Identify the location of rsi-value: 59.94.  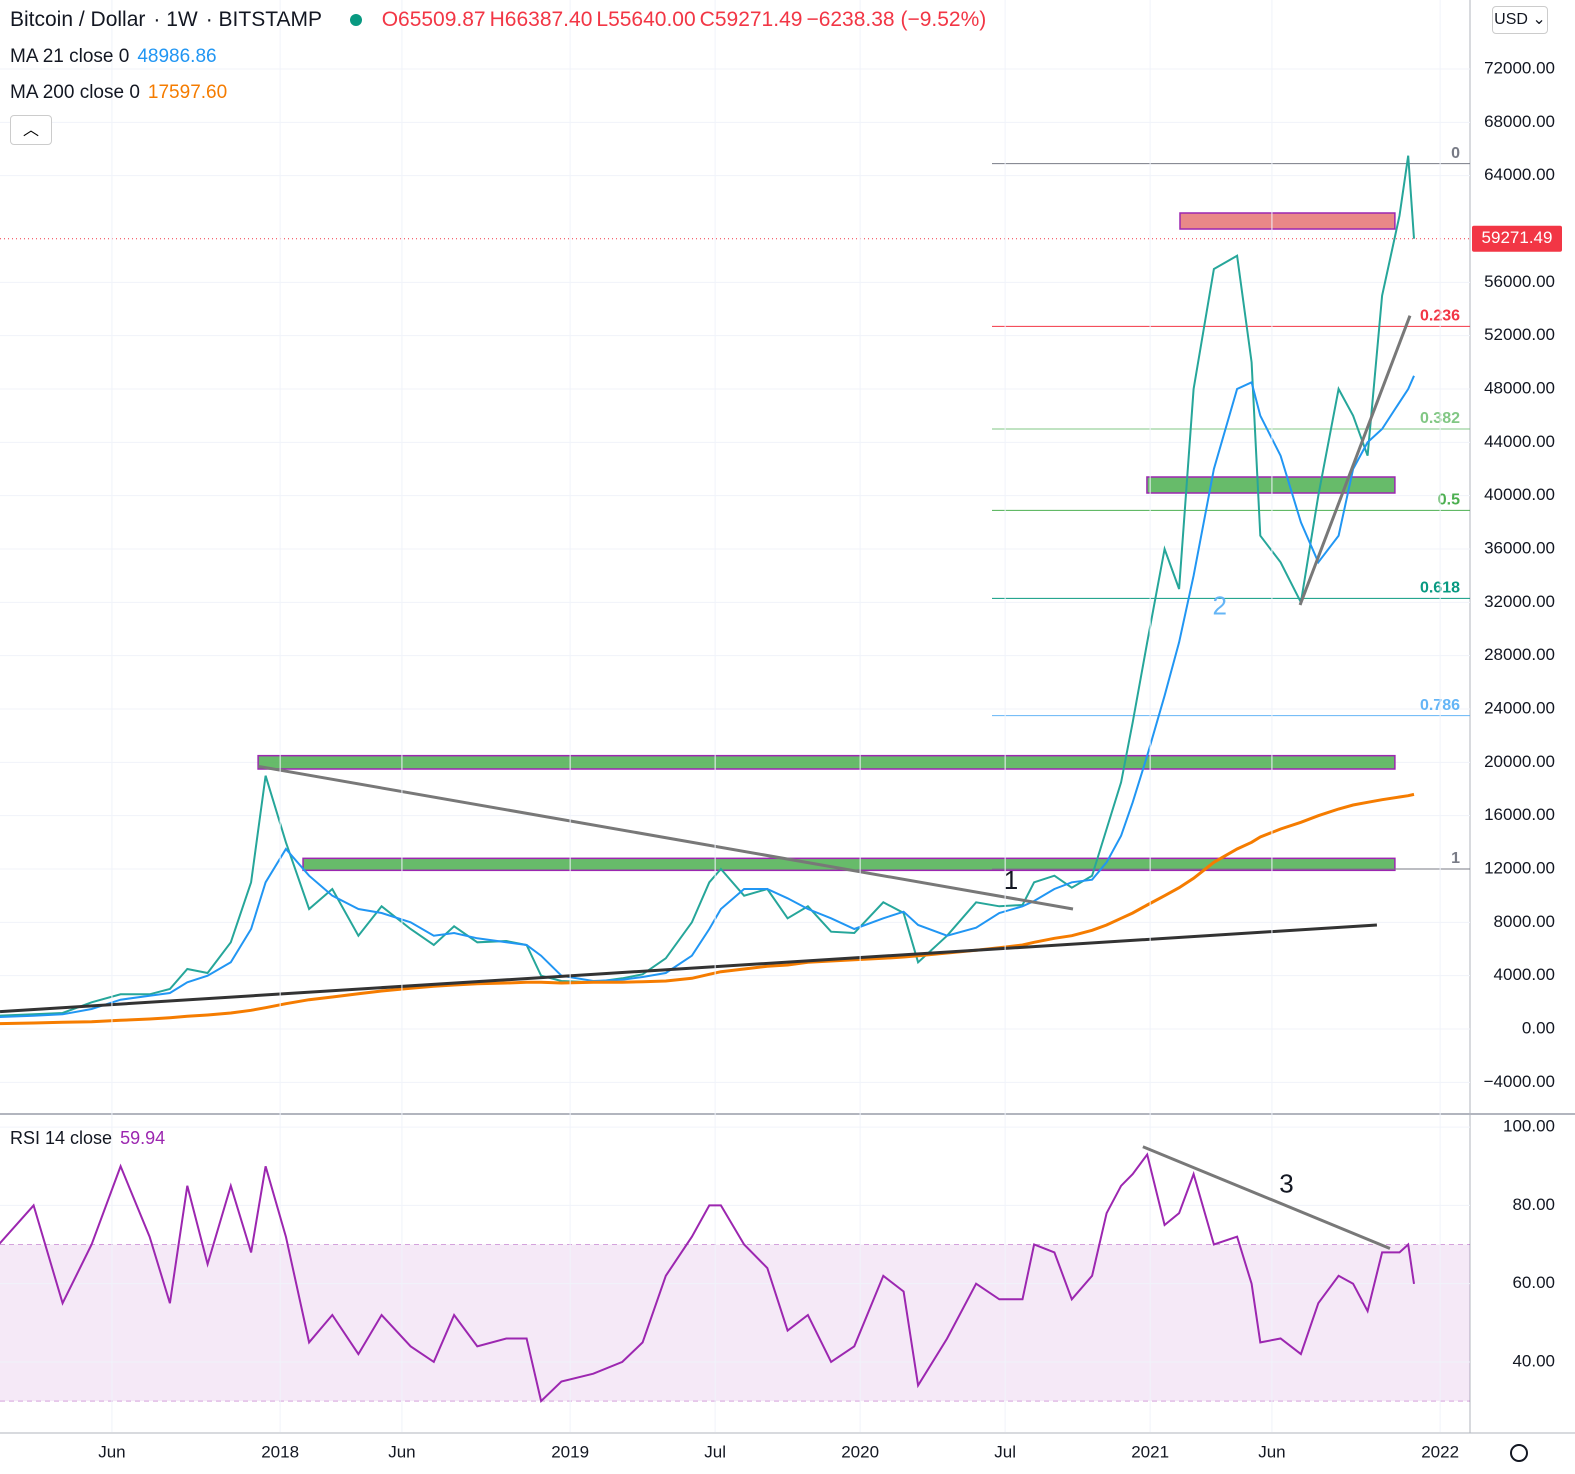
(143, 1138).